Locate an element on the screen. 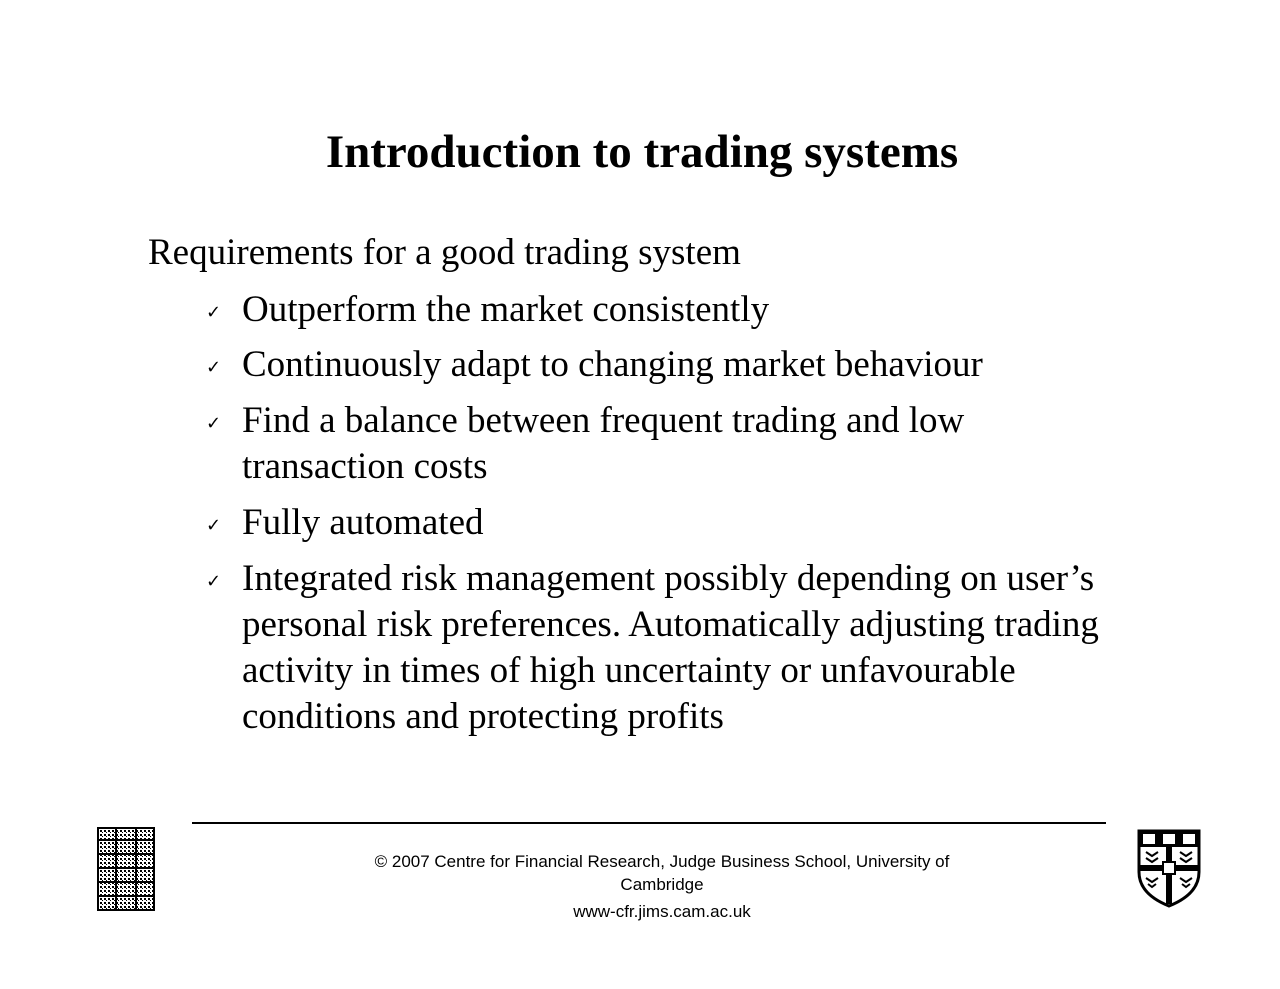  bullet-text: Fully automated is located at coordinates (363, 522).